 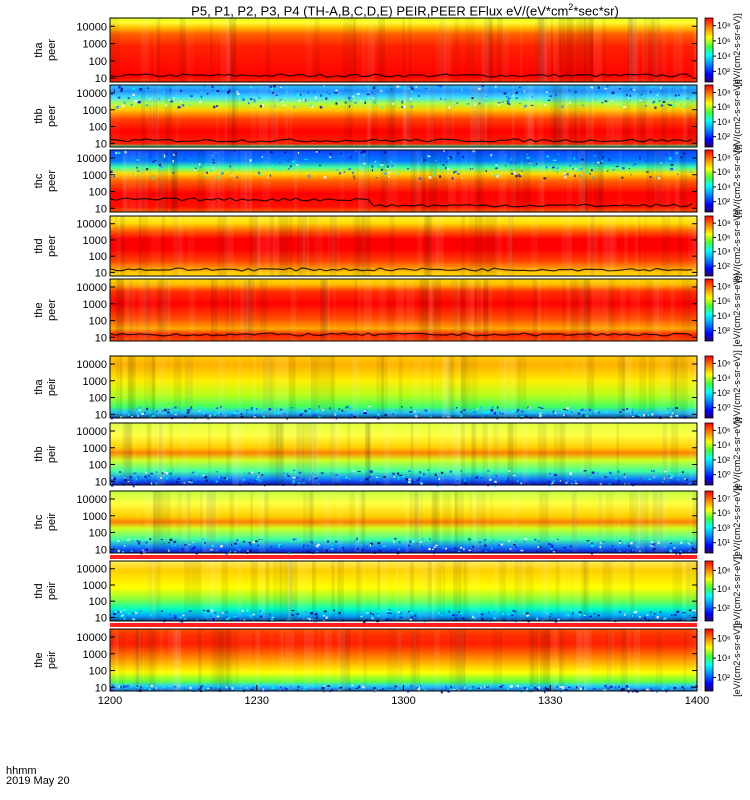 What do you see at coordinates (403, 625) in the screenshot?
I see `separator-bar` at bounding box center [403, 625].